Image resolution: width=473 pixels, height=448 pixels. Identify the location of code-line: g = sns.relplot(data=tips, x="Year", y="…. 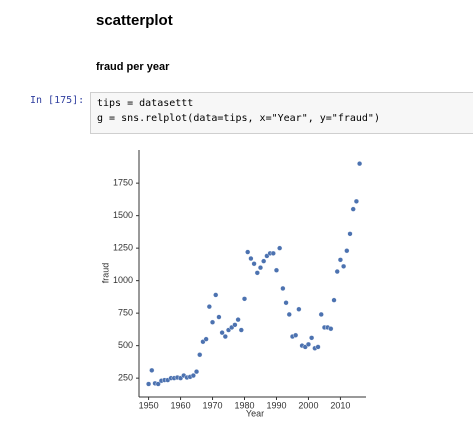
(238, 118).